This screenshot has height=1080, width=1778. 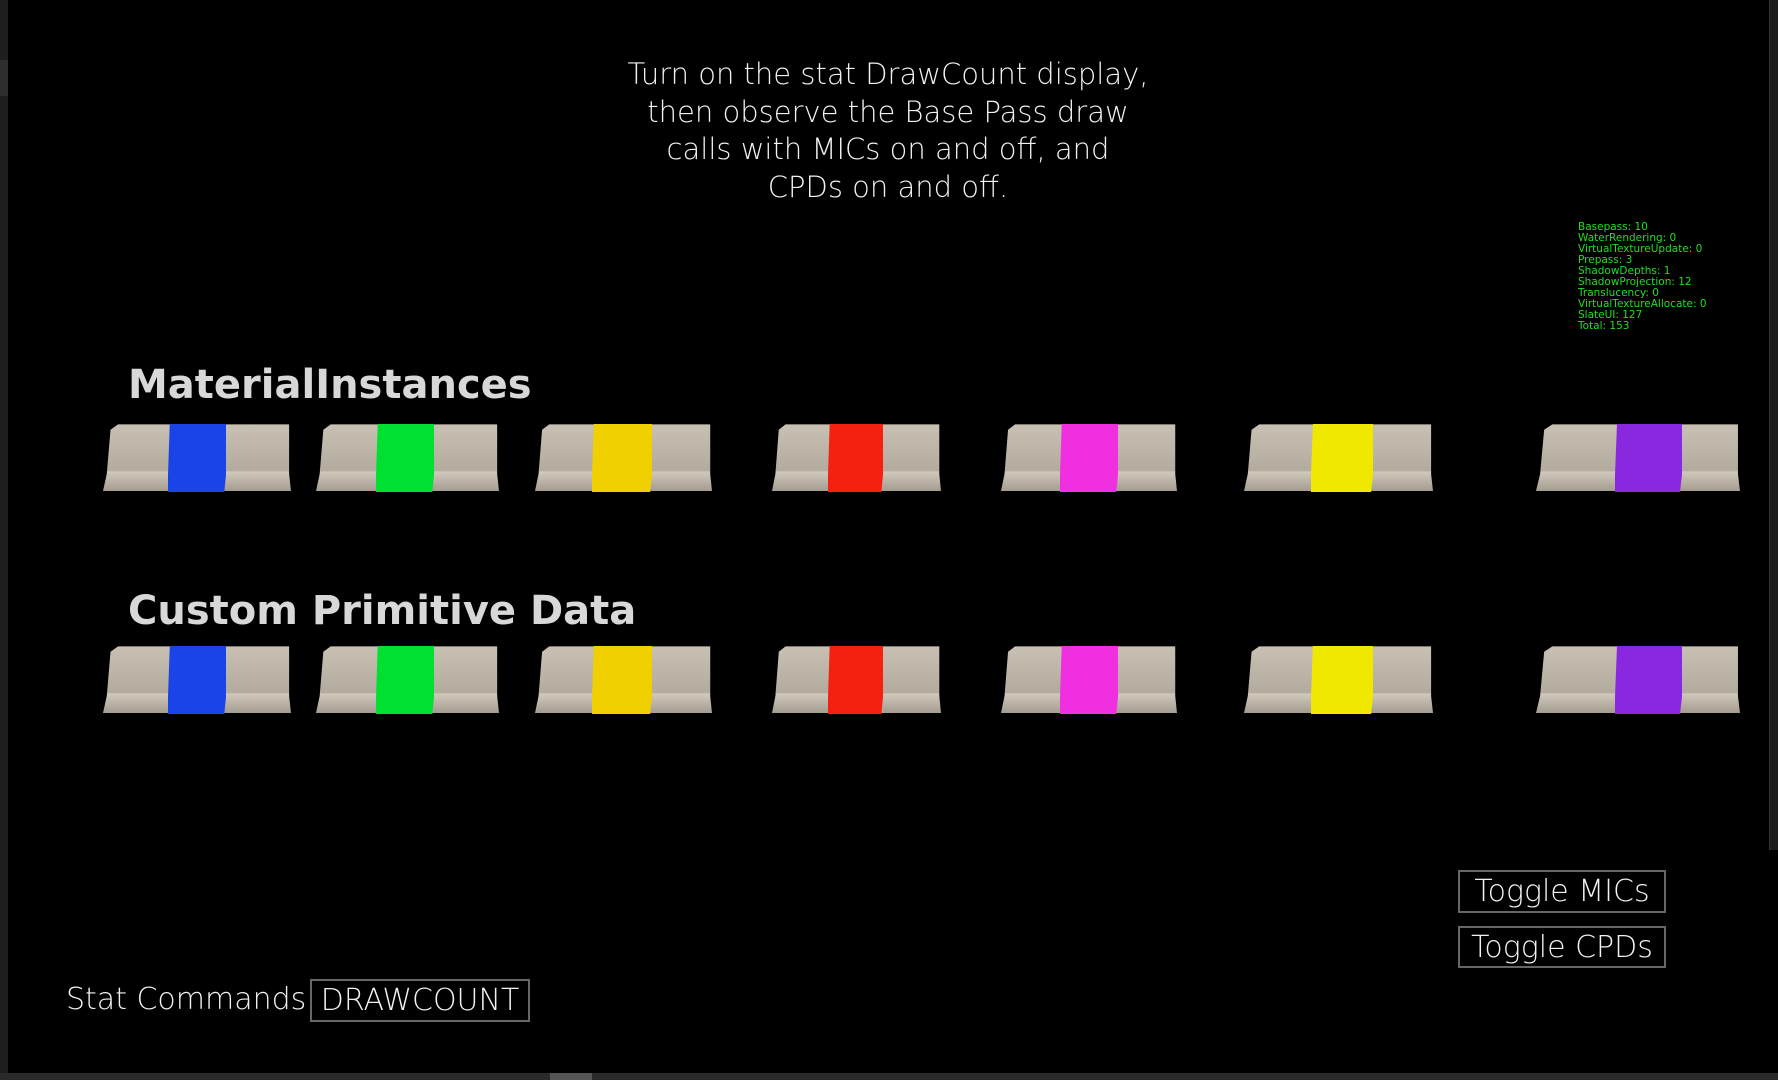 What do you see at coordinates (1640, 249) in the screenshot?
I see `stat-vtupdate: VirtualTextureUpdate: 0` at bounding box center [1640, 249].